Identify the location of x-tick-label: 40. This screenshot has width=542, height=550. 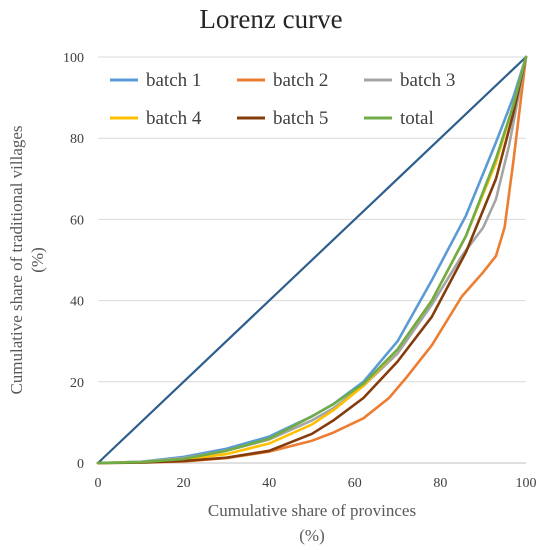
(269, 483).